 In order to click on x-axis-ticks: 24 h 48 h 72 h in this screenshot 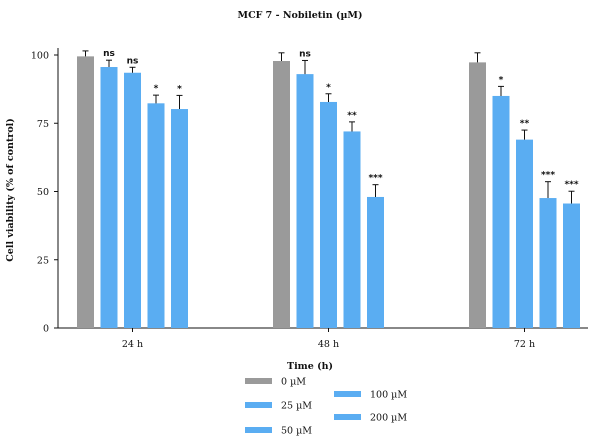, I will do `click(328, 339)`.